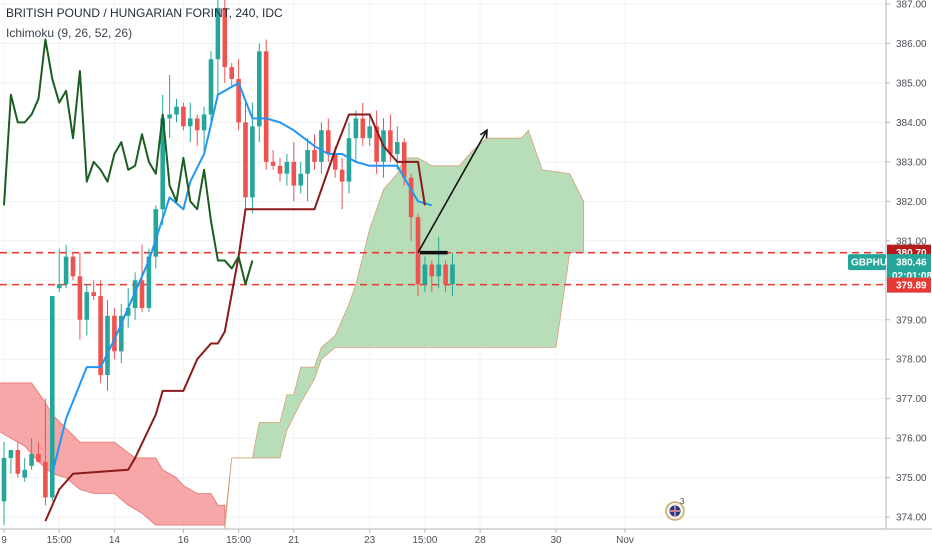  I want to click on time-tick-label: 30, so click(556, 540).